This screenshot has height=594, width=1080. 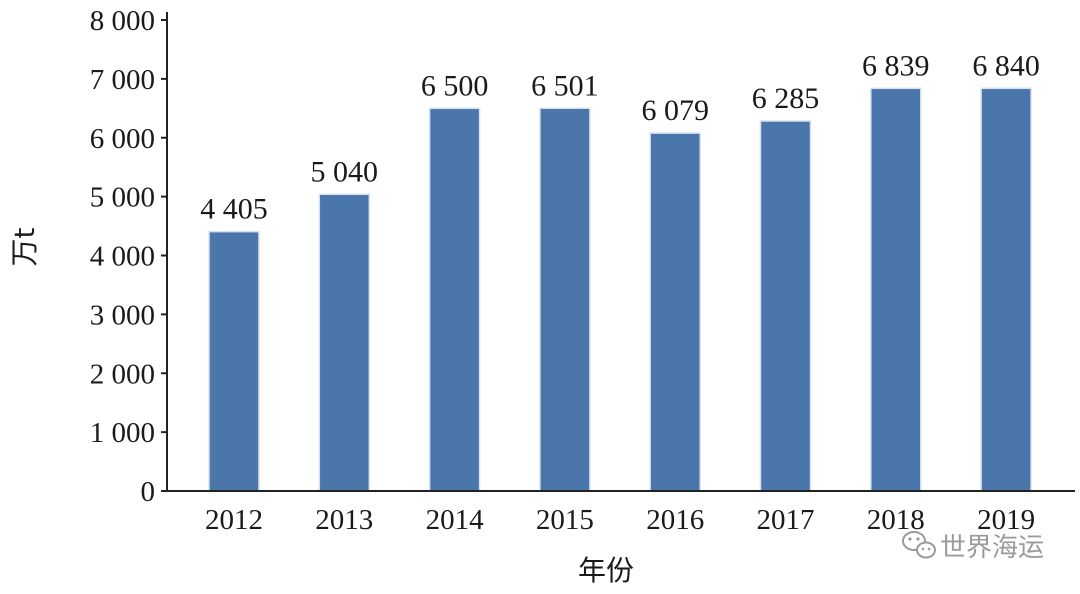 What do you see at coordinates (122, 198) in the screenshot?
I see `y-tick-label: 5 000` at bounding box center [122, 198].